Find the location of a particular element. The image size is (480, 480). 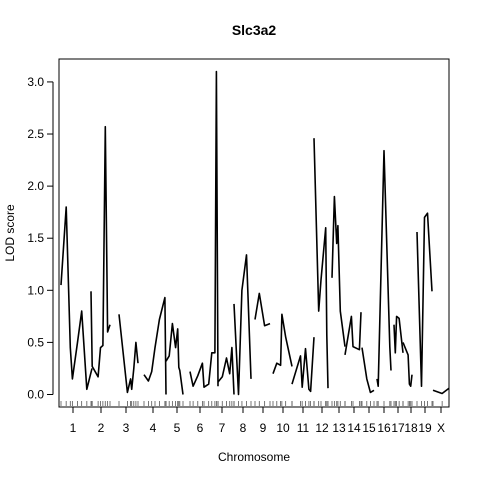

chromosome-16-curve is located at coordinates (384, 268).